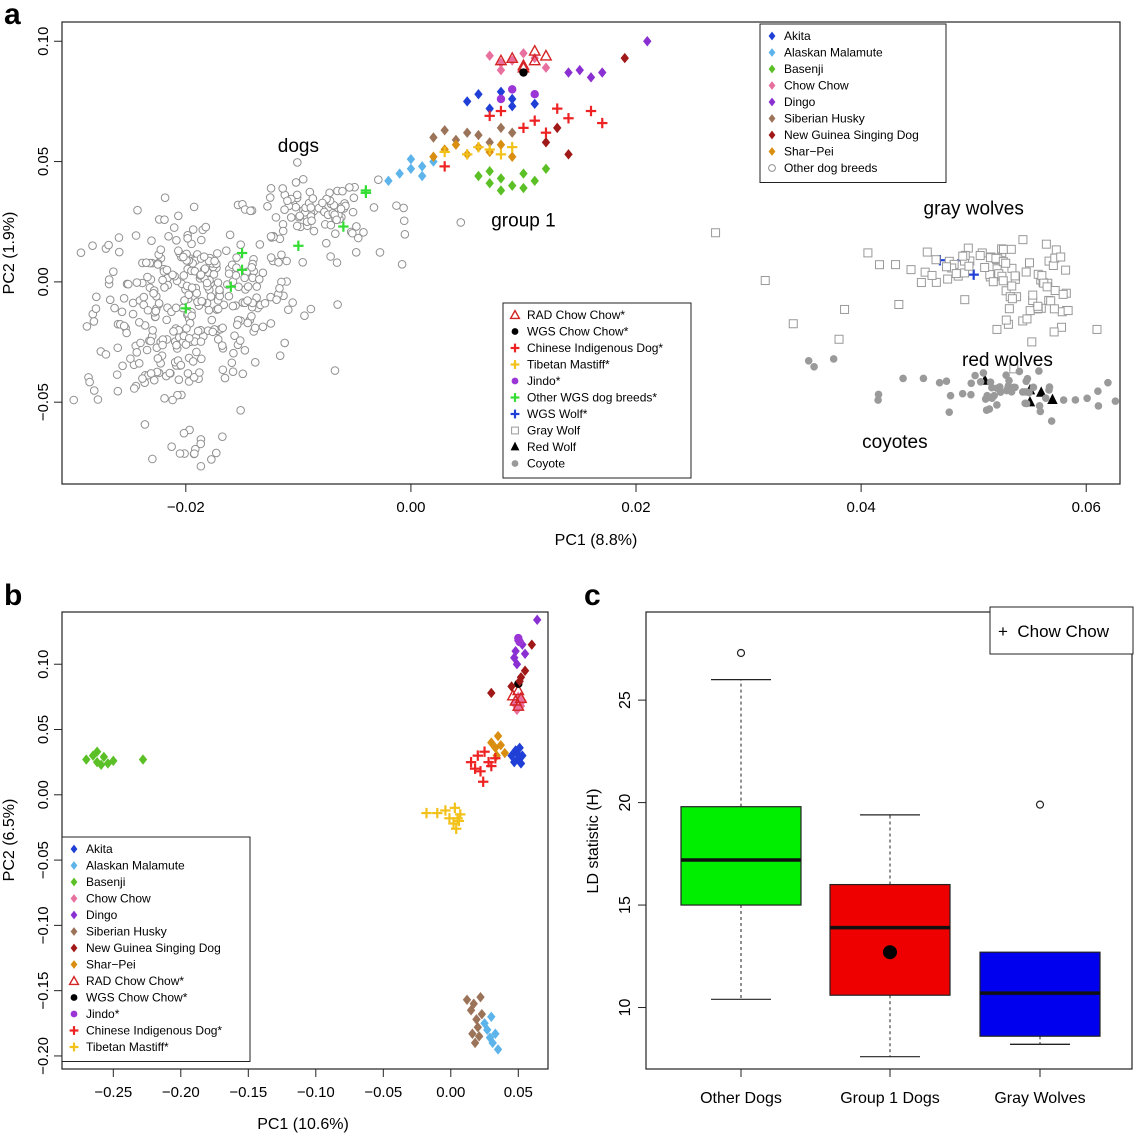 The image size is (1134, 1134). What do you see at coordinates (475, 1043) in the screenshot?
I see `point-siberian-husky` at bounding box center [475, 1043].